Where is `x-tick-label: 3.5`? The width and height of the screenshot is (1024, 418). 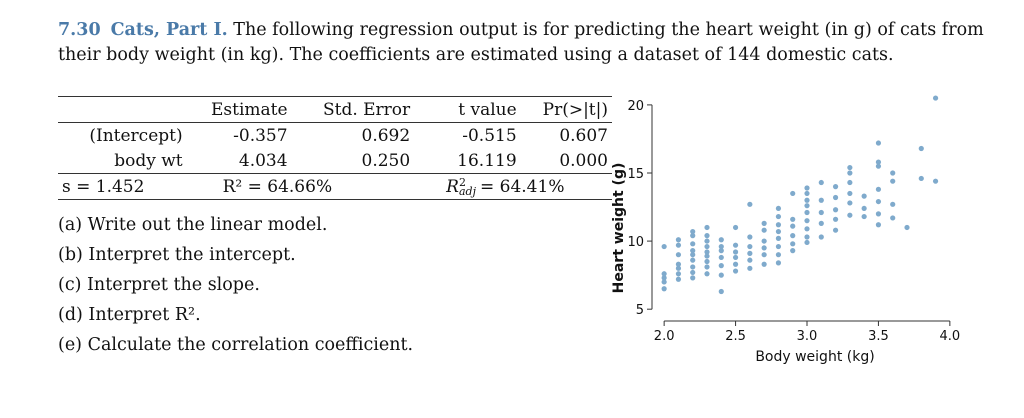 x-tick-label: 3.5 is located at coordinates (878, 336).